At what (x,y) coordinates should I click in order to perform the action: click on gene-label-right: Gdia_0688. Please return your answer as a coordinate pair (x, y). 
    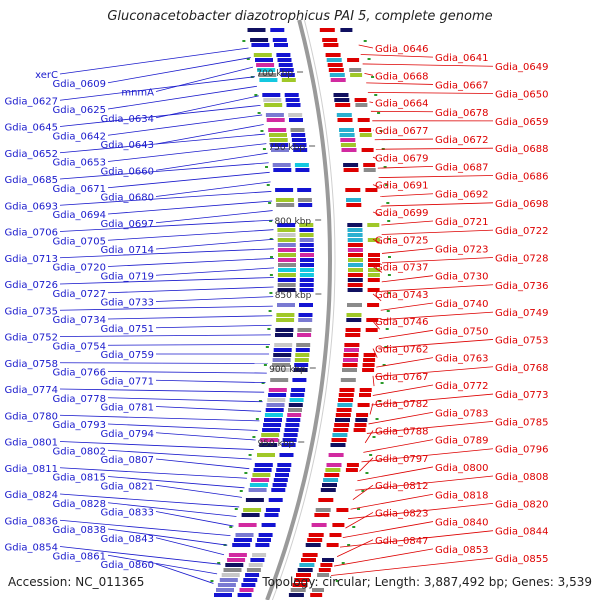
    Looking at the image, I should click on (521, 149).